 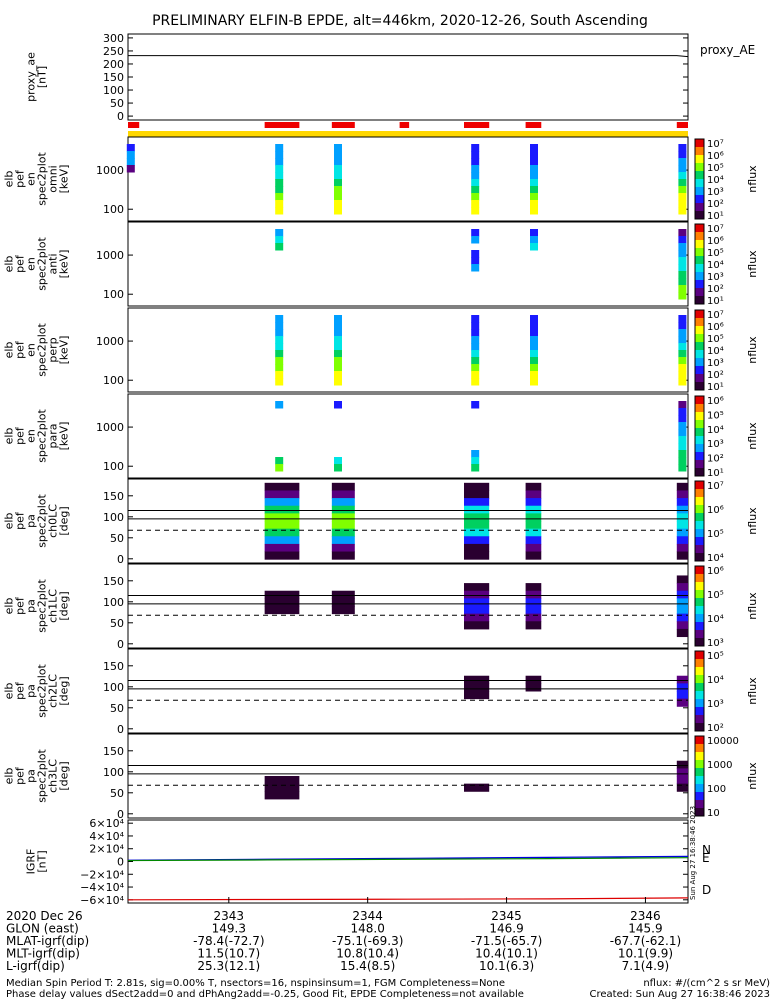 I want to click on proxy-ae-ylabel: proxy_ae[nT], so click(x=37, y=77).